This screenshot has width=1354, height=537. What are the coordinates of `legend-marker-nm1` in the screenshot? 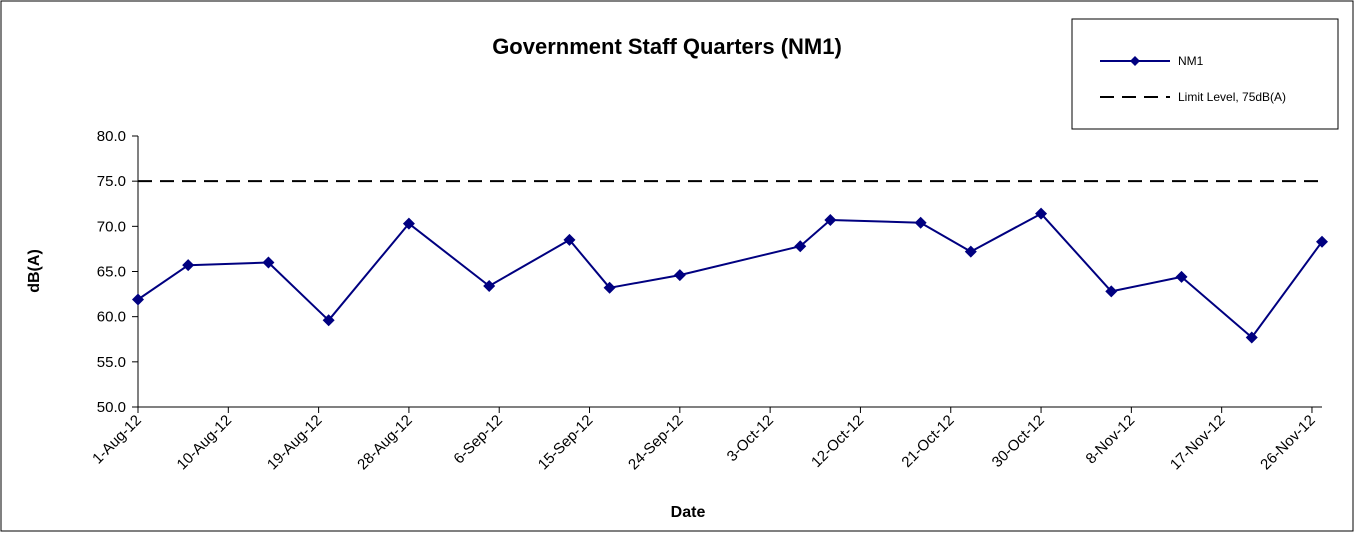 It's located at (1135, 61).